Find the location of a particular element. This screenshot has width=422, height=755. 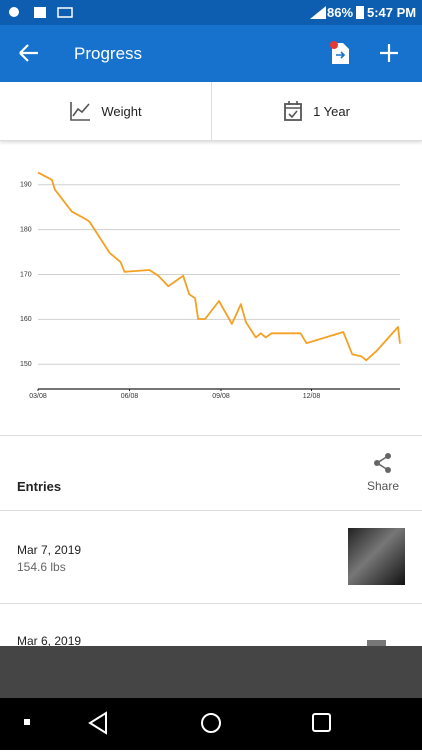

export-button is located at coordinates (340, 53).